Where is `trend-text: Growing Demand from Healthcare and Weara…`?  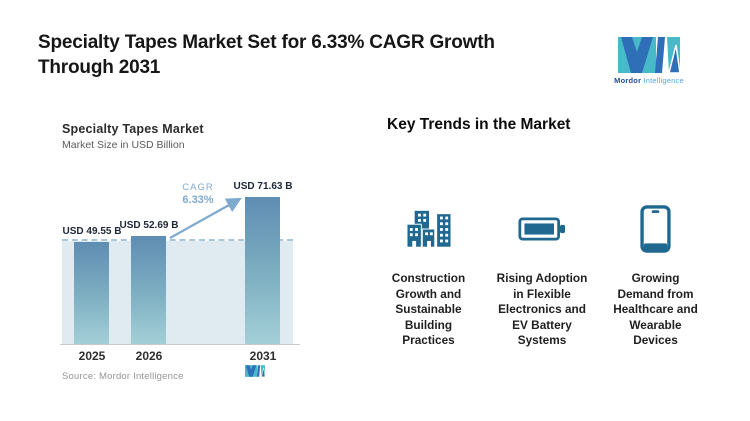
trend-text: Growing Demand from Healthcare and Weara… is located at coordinates (655, 309).